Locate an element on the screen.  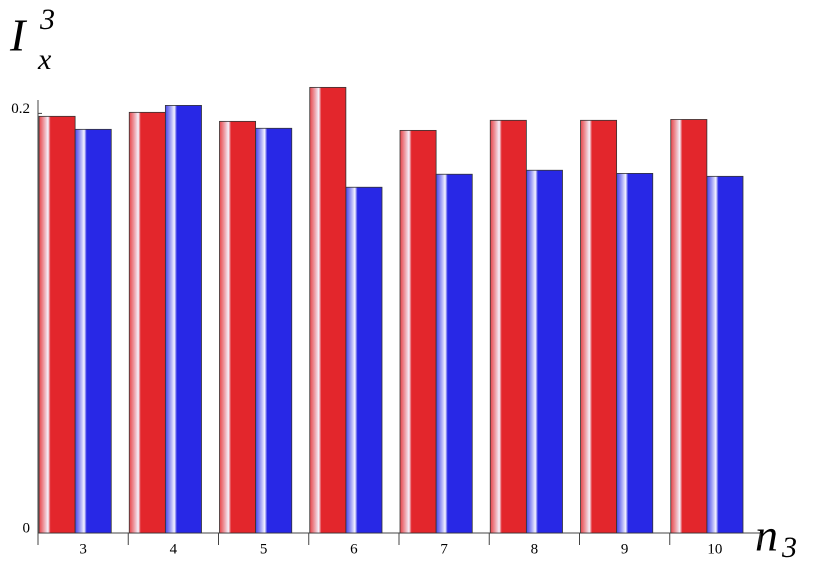
x-tick-label: 6 is located at coordinates (354, 549).